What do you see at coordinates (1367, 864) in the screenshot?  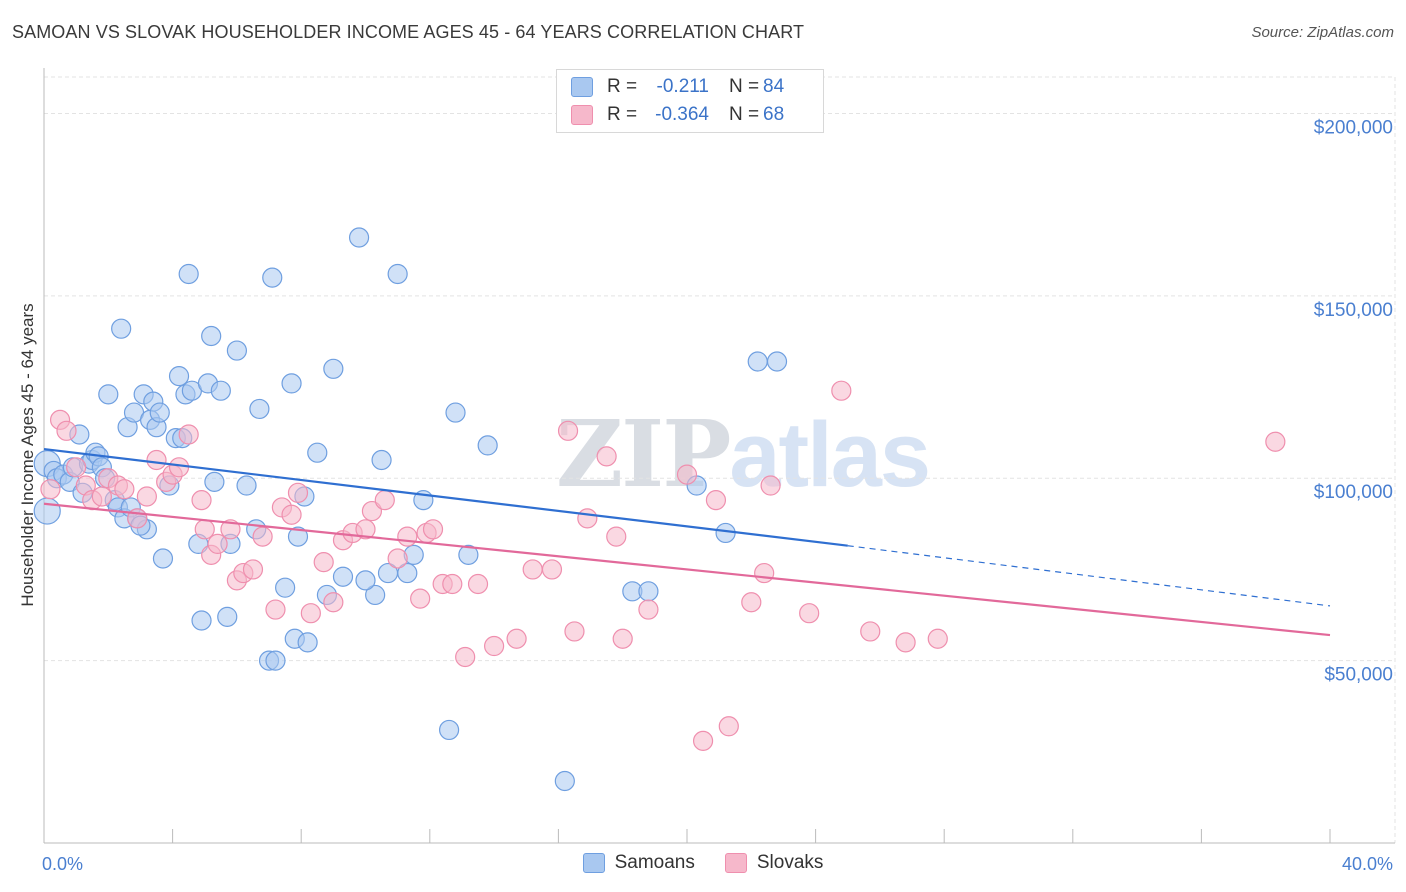 I see `x-tick-label-1: 40.0%` at bounding box center [1367, 864].